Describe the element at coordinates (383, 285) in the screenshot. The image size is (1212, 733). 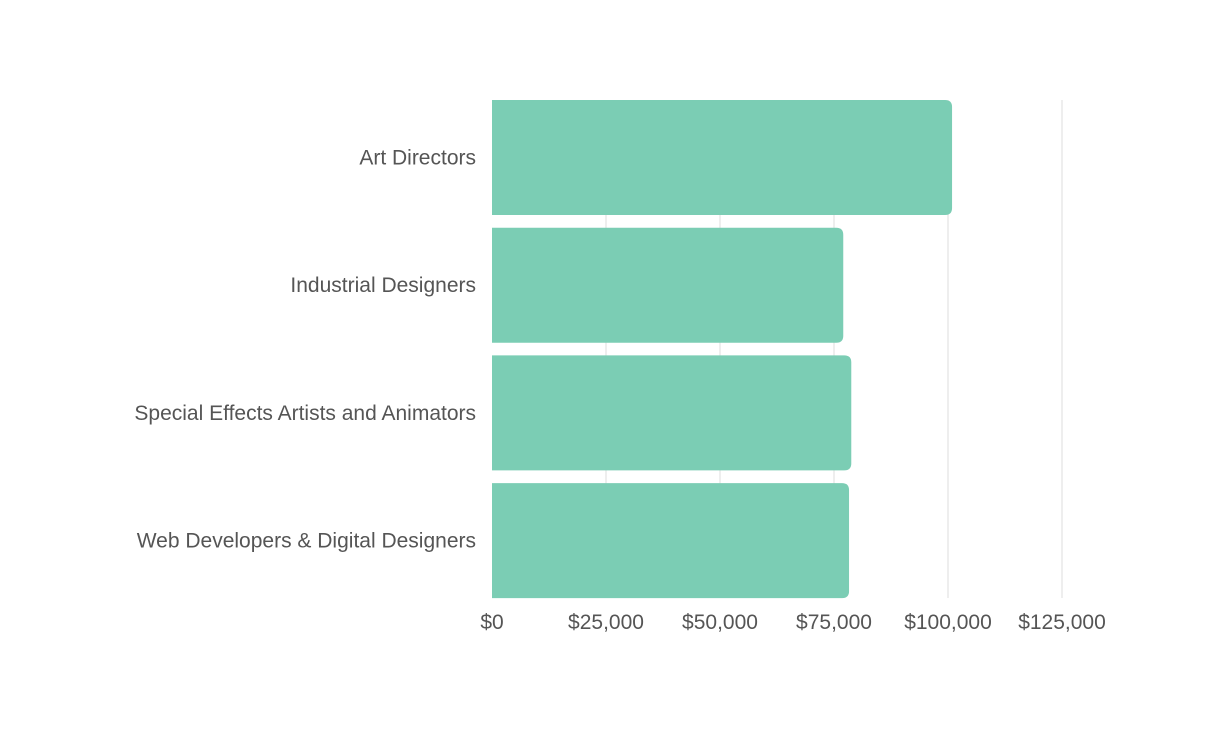
I see `category-label: Industrial Designers` at that location.